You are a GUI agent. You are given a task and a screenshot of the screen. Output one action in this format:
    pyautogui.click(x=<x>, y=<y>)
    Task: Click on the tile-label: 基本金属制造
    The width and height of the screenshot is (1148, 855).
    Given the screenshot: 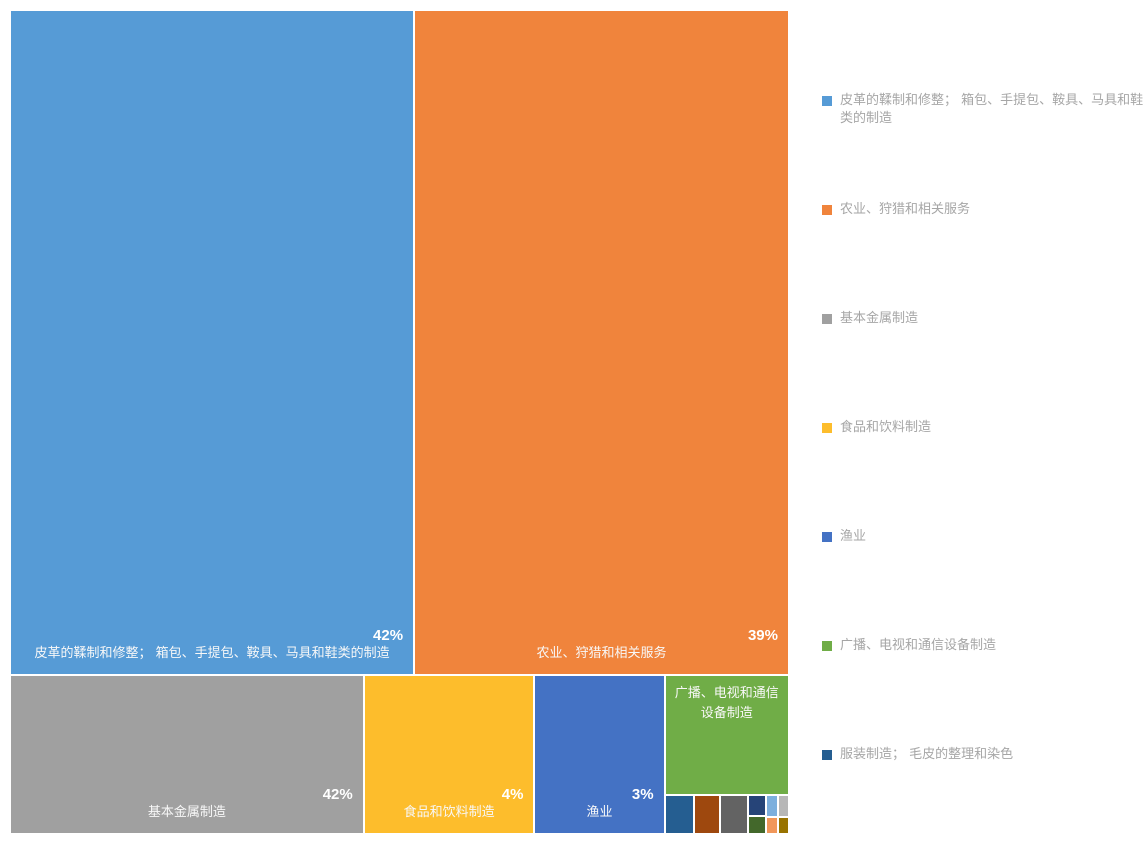 What is the action you would take?
    pyautogui.click(x=186, y=812)
    